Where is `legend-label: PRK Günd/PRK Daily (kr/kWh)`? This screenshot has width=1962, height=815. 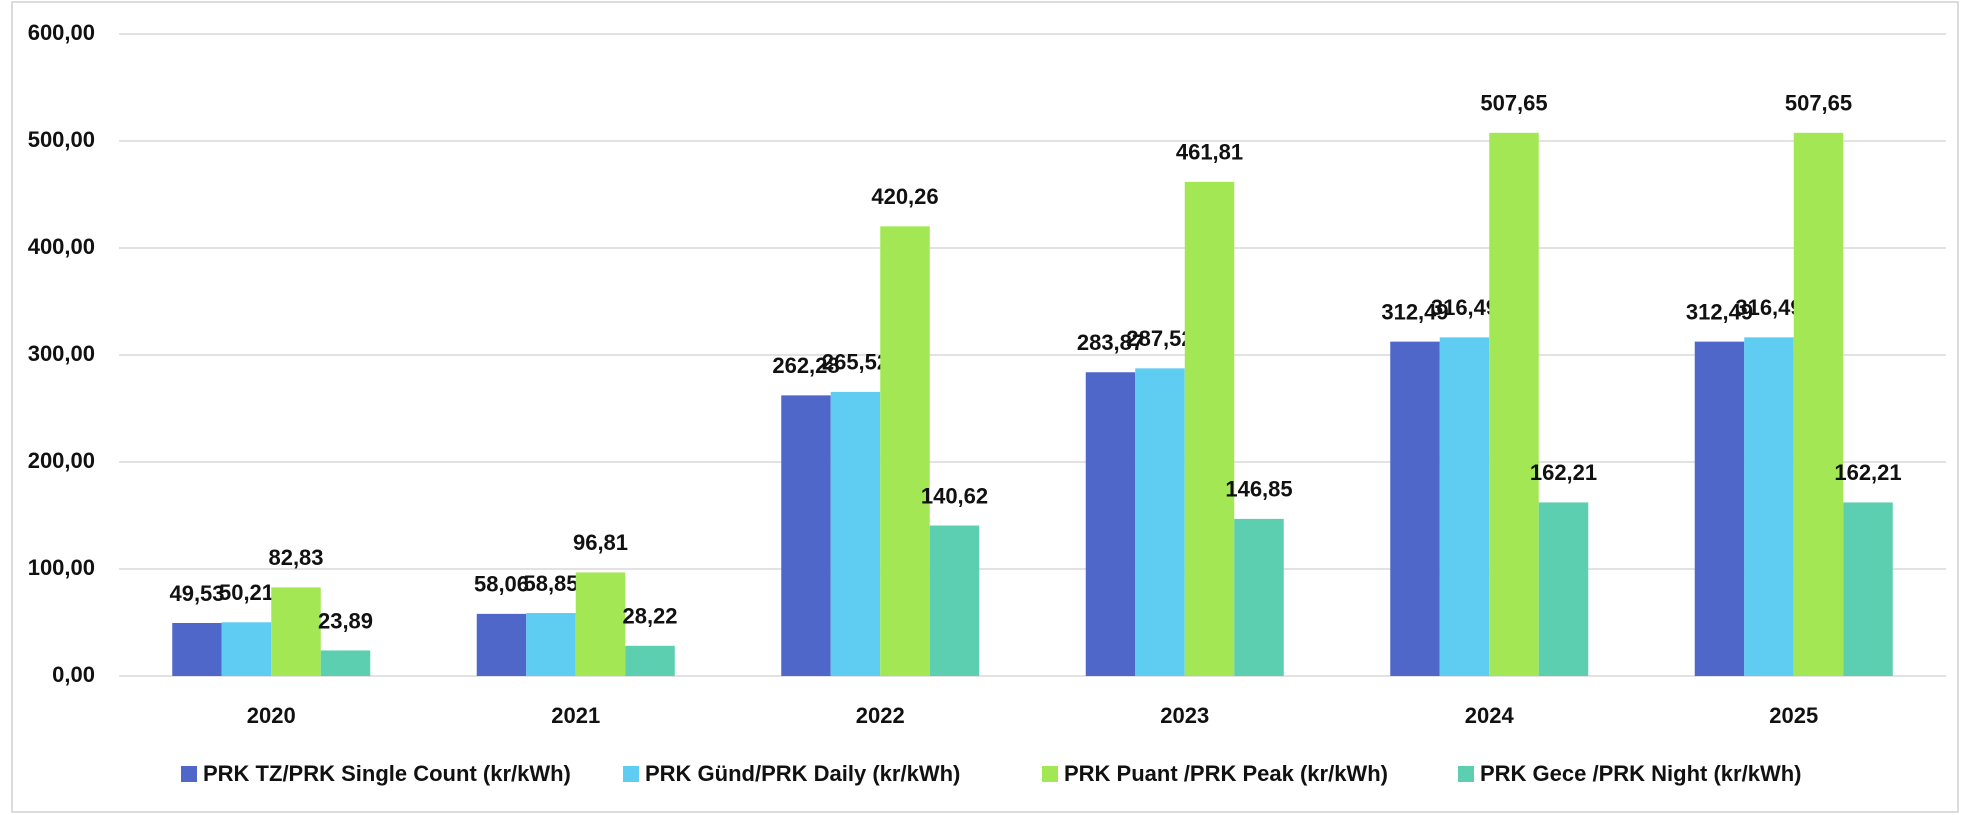 legend-label: PRK Günd/PRK Daily (kr/kWh) is located at coordinates (802, 773).